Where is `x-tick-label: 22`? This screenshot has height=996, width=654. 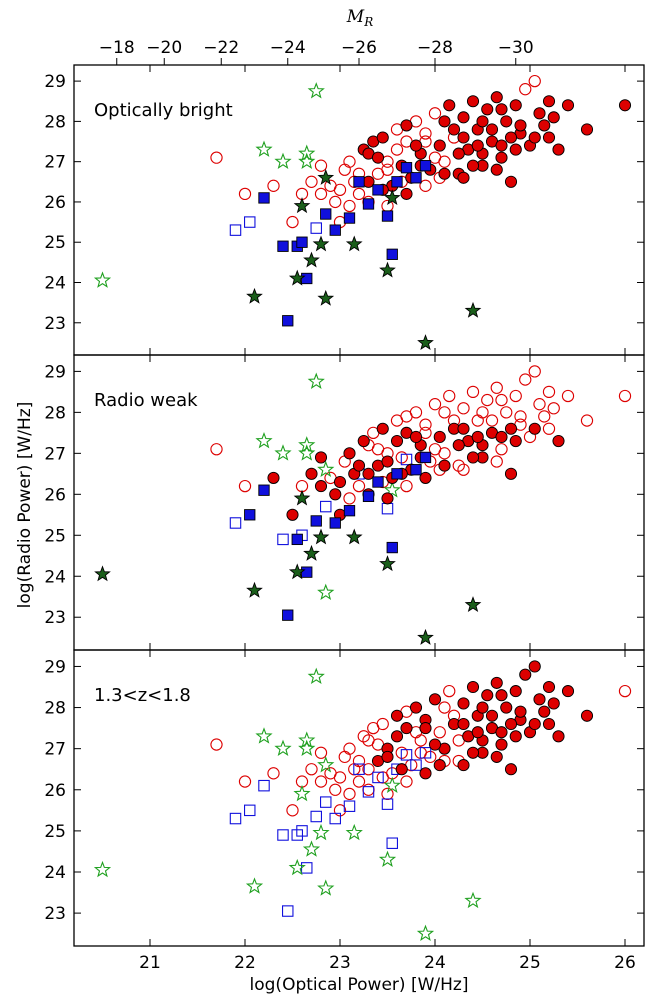 x-tick-label: 22 is located at coordinates (245, 963).